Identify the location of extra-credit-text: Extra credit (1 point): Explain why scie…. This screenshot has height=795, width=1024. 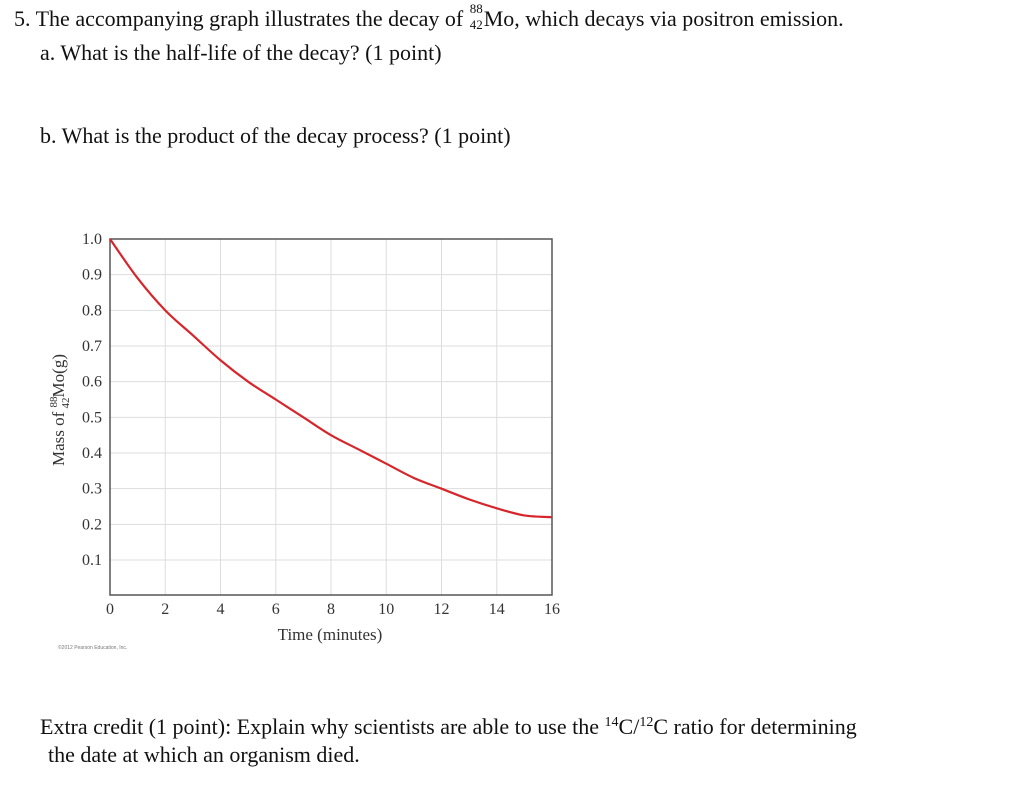
(322, 726).